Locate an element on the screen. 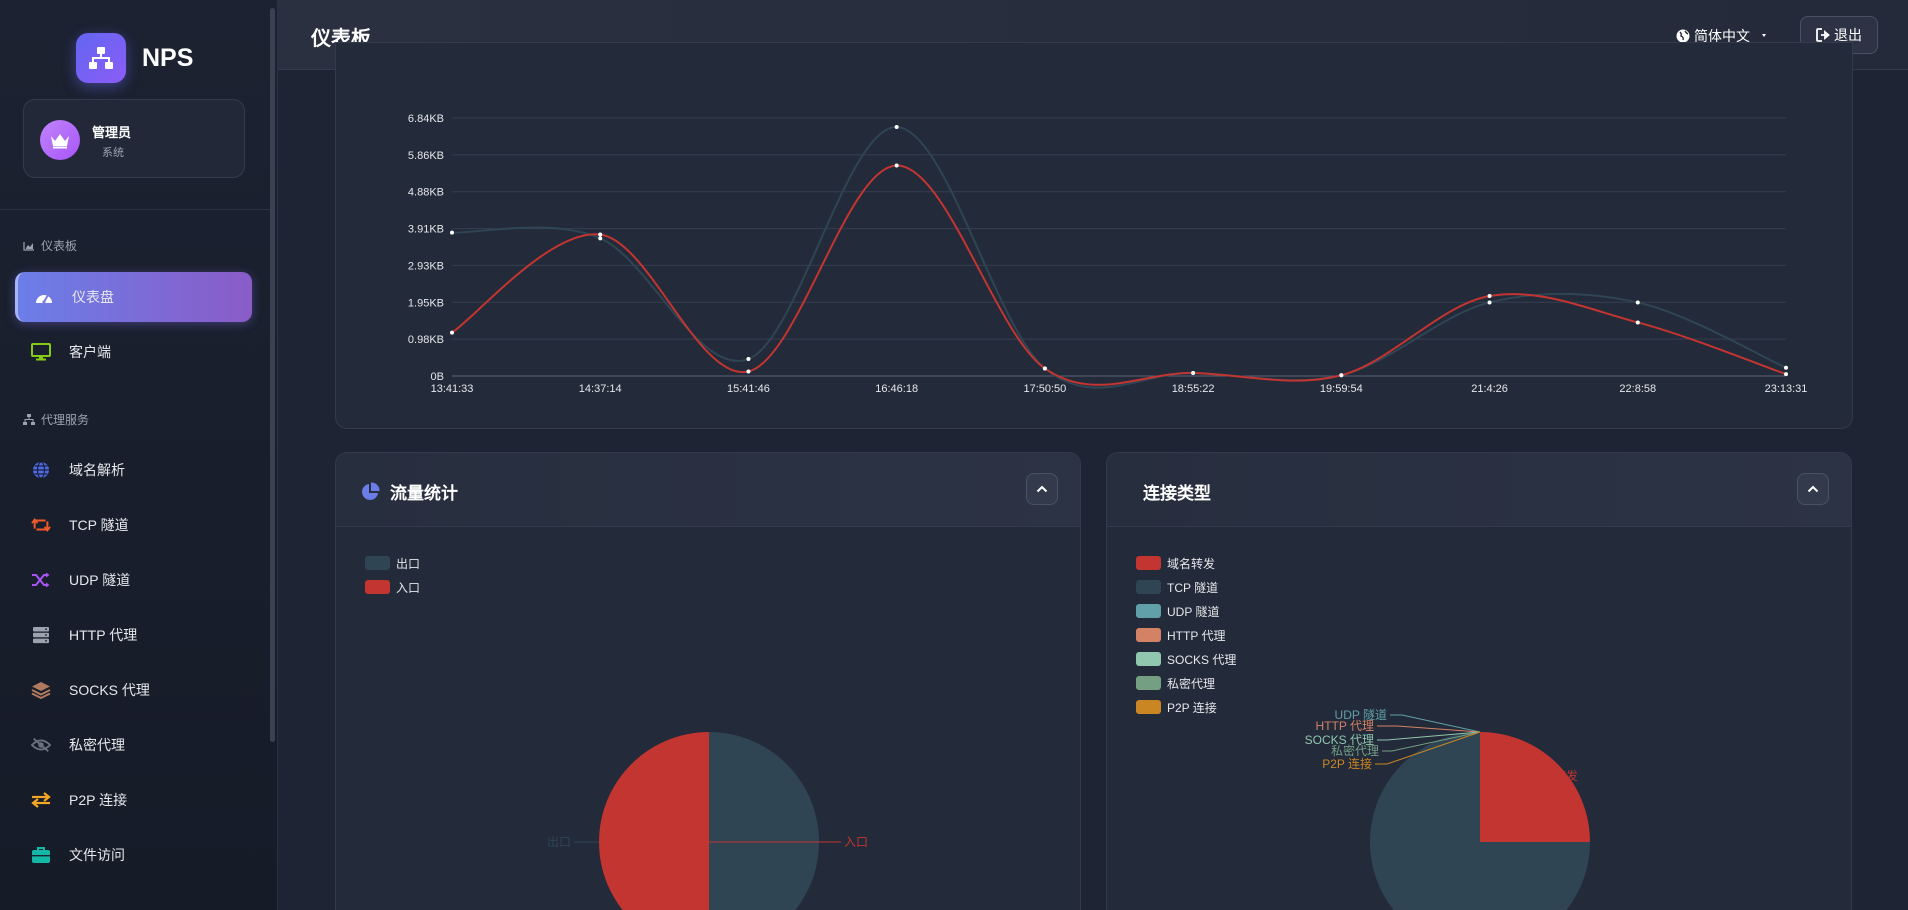  sidebar-item-socks: SOCKS 代理 is located at coordinates (133, 690).